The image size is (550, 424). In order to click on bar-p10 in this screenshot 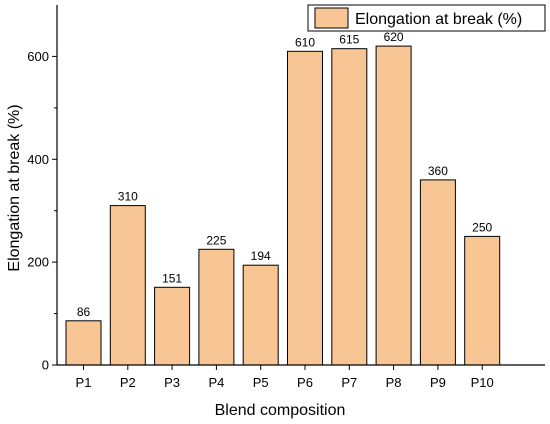, I will do `click(482, 300)`.